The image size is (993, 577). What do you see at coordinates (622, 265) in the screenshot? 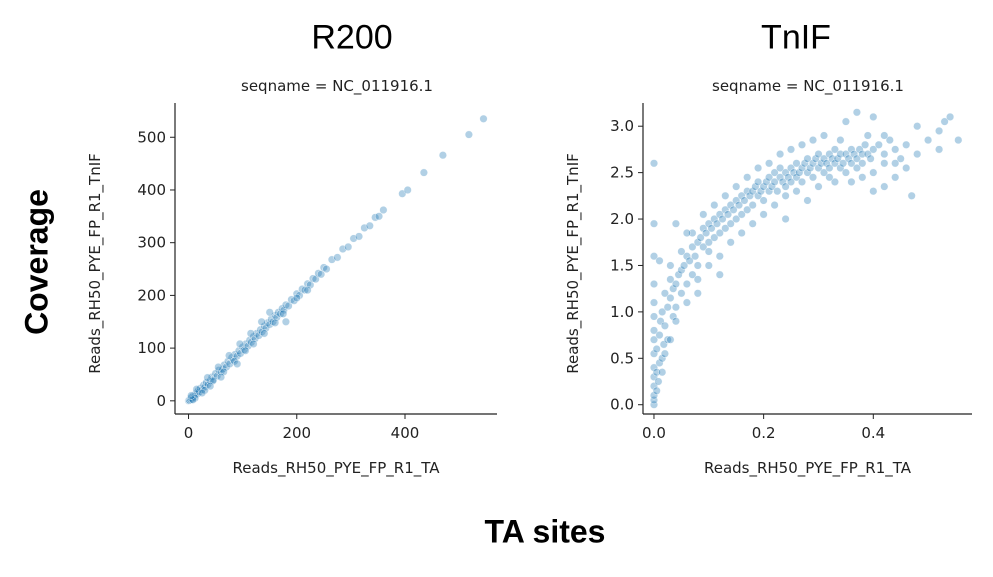
I see `y-tick-label: 1.5` at bounding box center [622, 265].